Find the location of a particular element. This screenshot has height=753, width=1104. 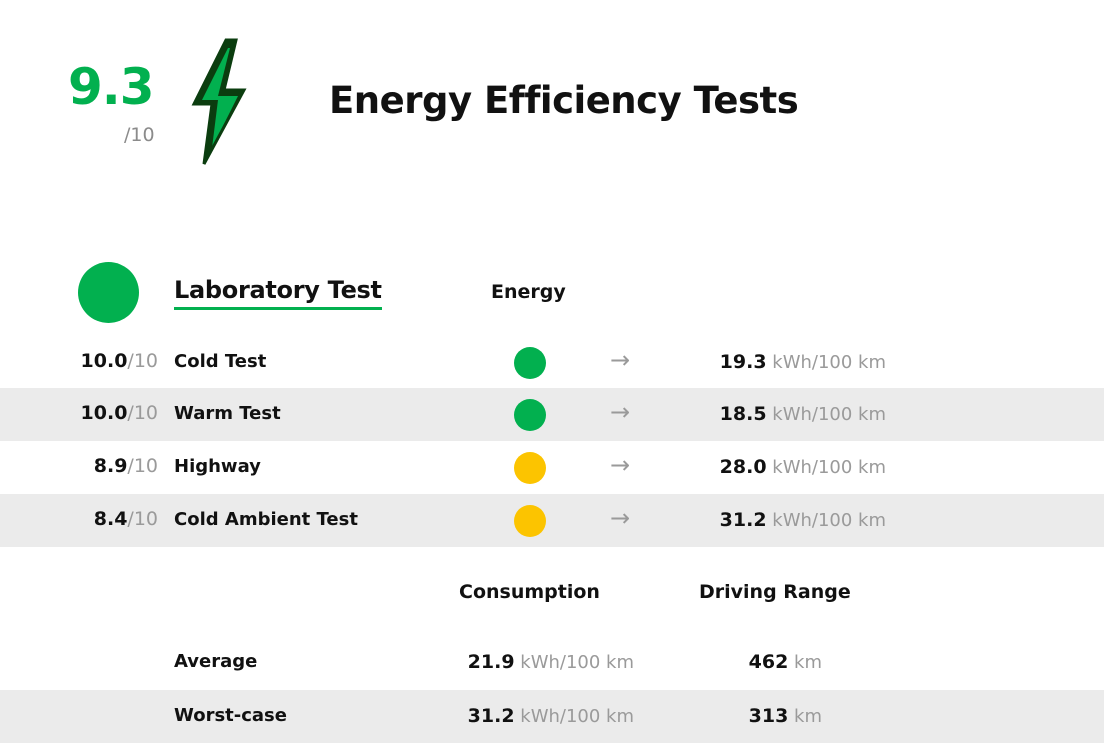

row-energy-value: 19.3 kWh/100 km is located at coordinates (802, 362).